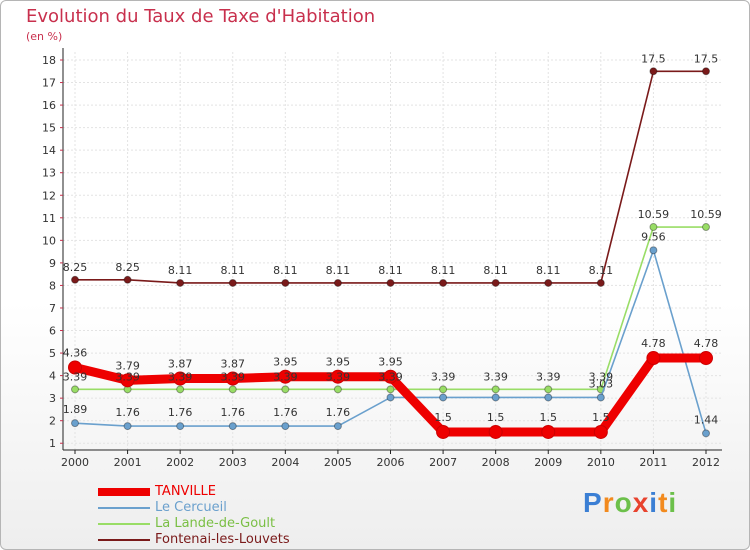  I want to click on y-tick-label: 3, so click(52, 398).